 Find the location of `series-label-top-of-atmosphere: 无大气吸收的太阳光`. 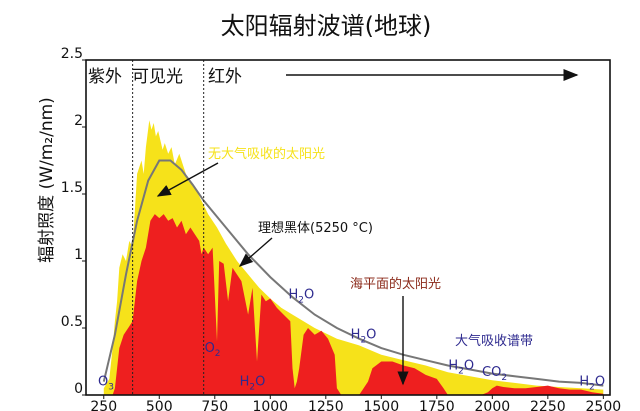

series-label-top-of-atmosphere: 无大气吸收的太阳光 is located at coordinates (266, 154).